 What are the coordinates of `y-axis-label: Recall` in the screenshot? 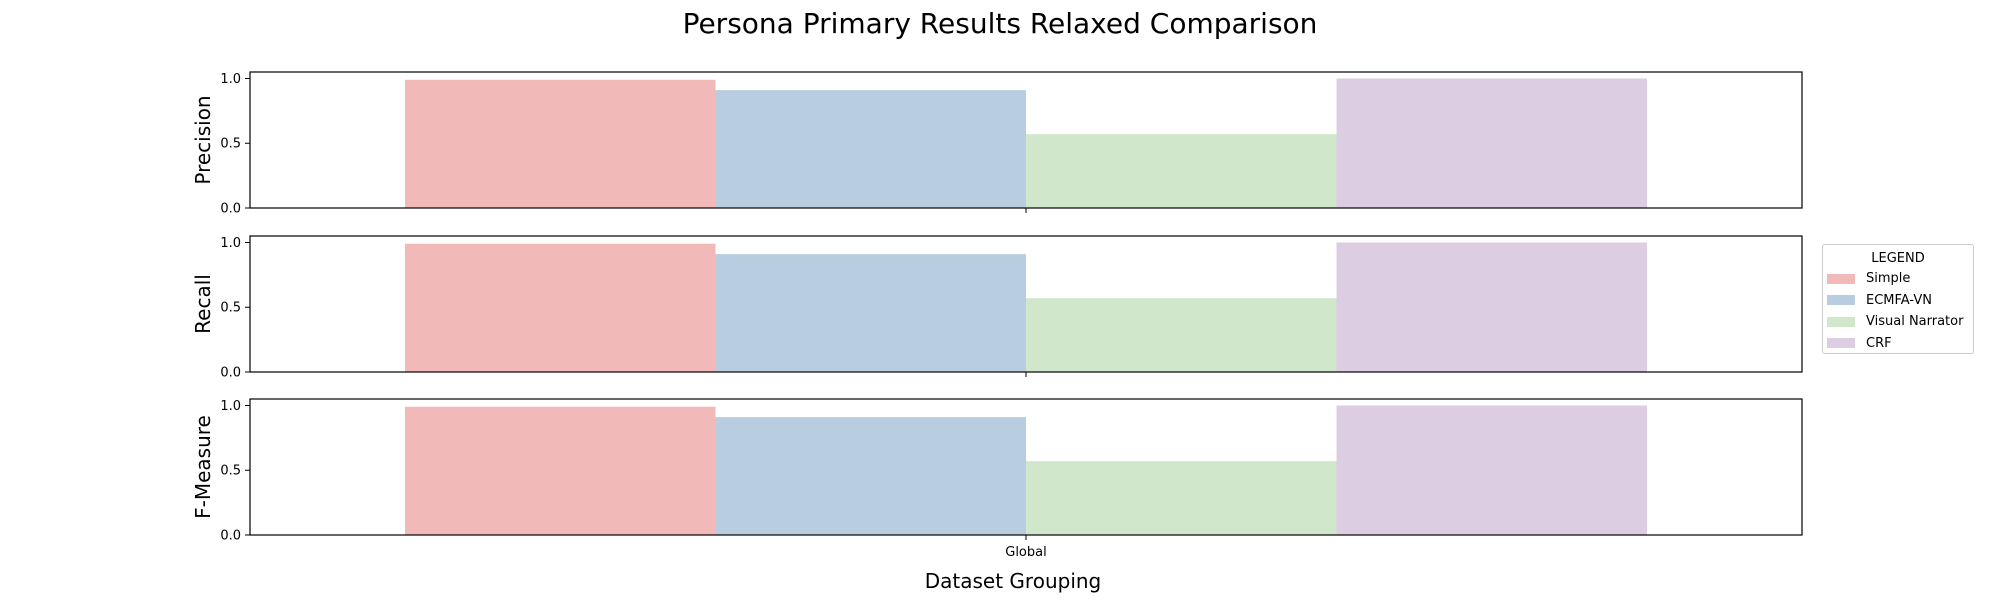 It's located at (203, 304).